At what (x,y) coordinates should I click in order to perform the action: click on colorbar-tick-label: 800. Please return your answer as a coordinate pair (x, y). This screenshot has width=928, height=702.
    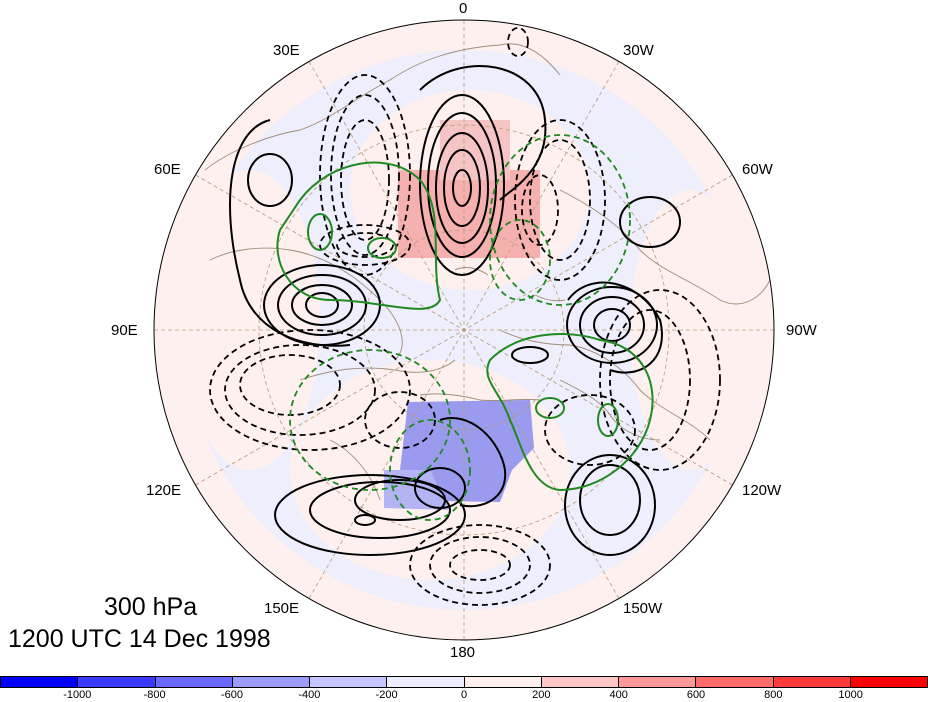
    Looking at the image, I should click on (773, 695).